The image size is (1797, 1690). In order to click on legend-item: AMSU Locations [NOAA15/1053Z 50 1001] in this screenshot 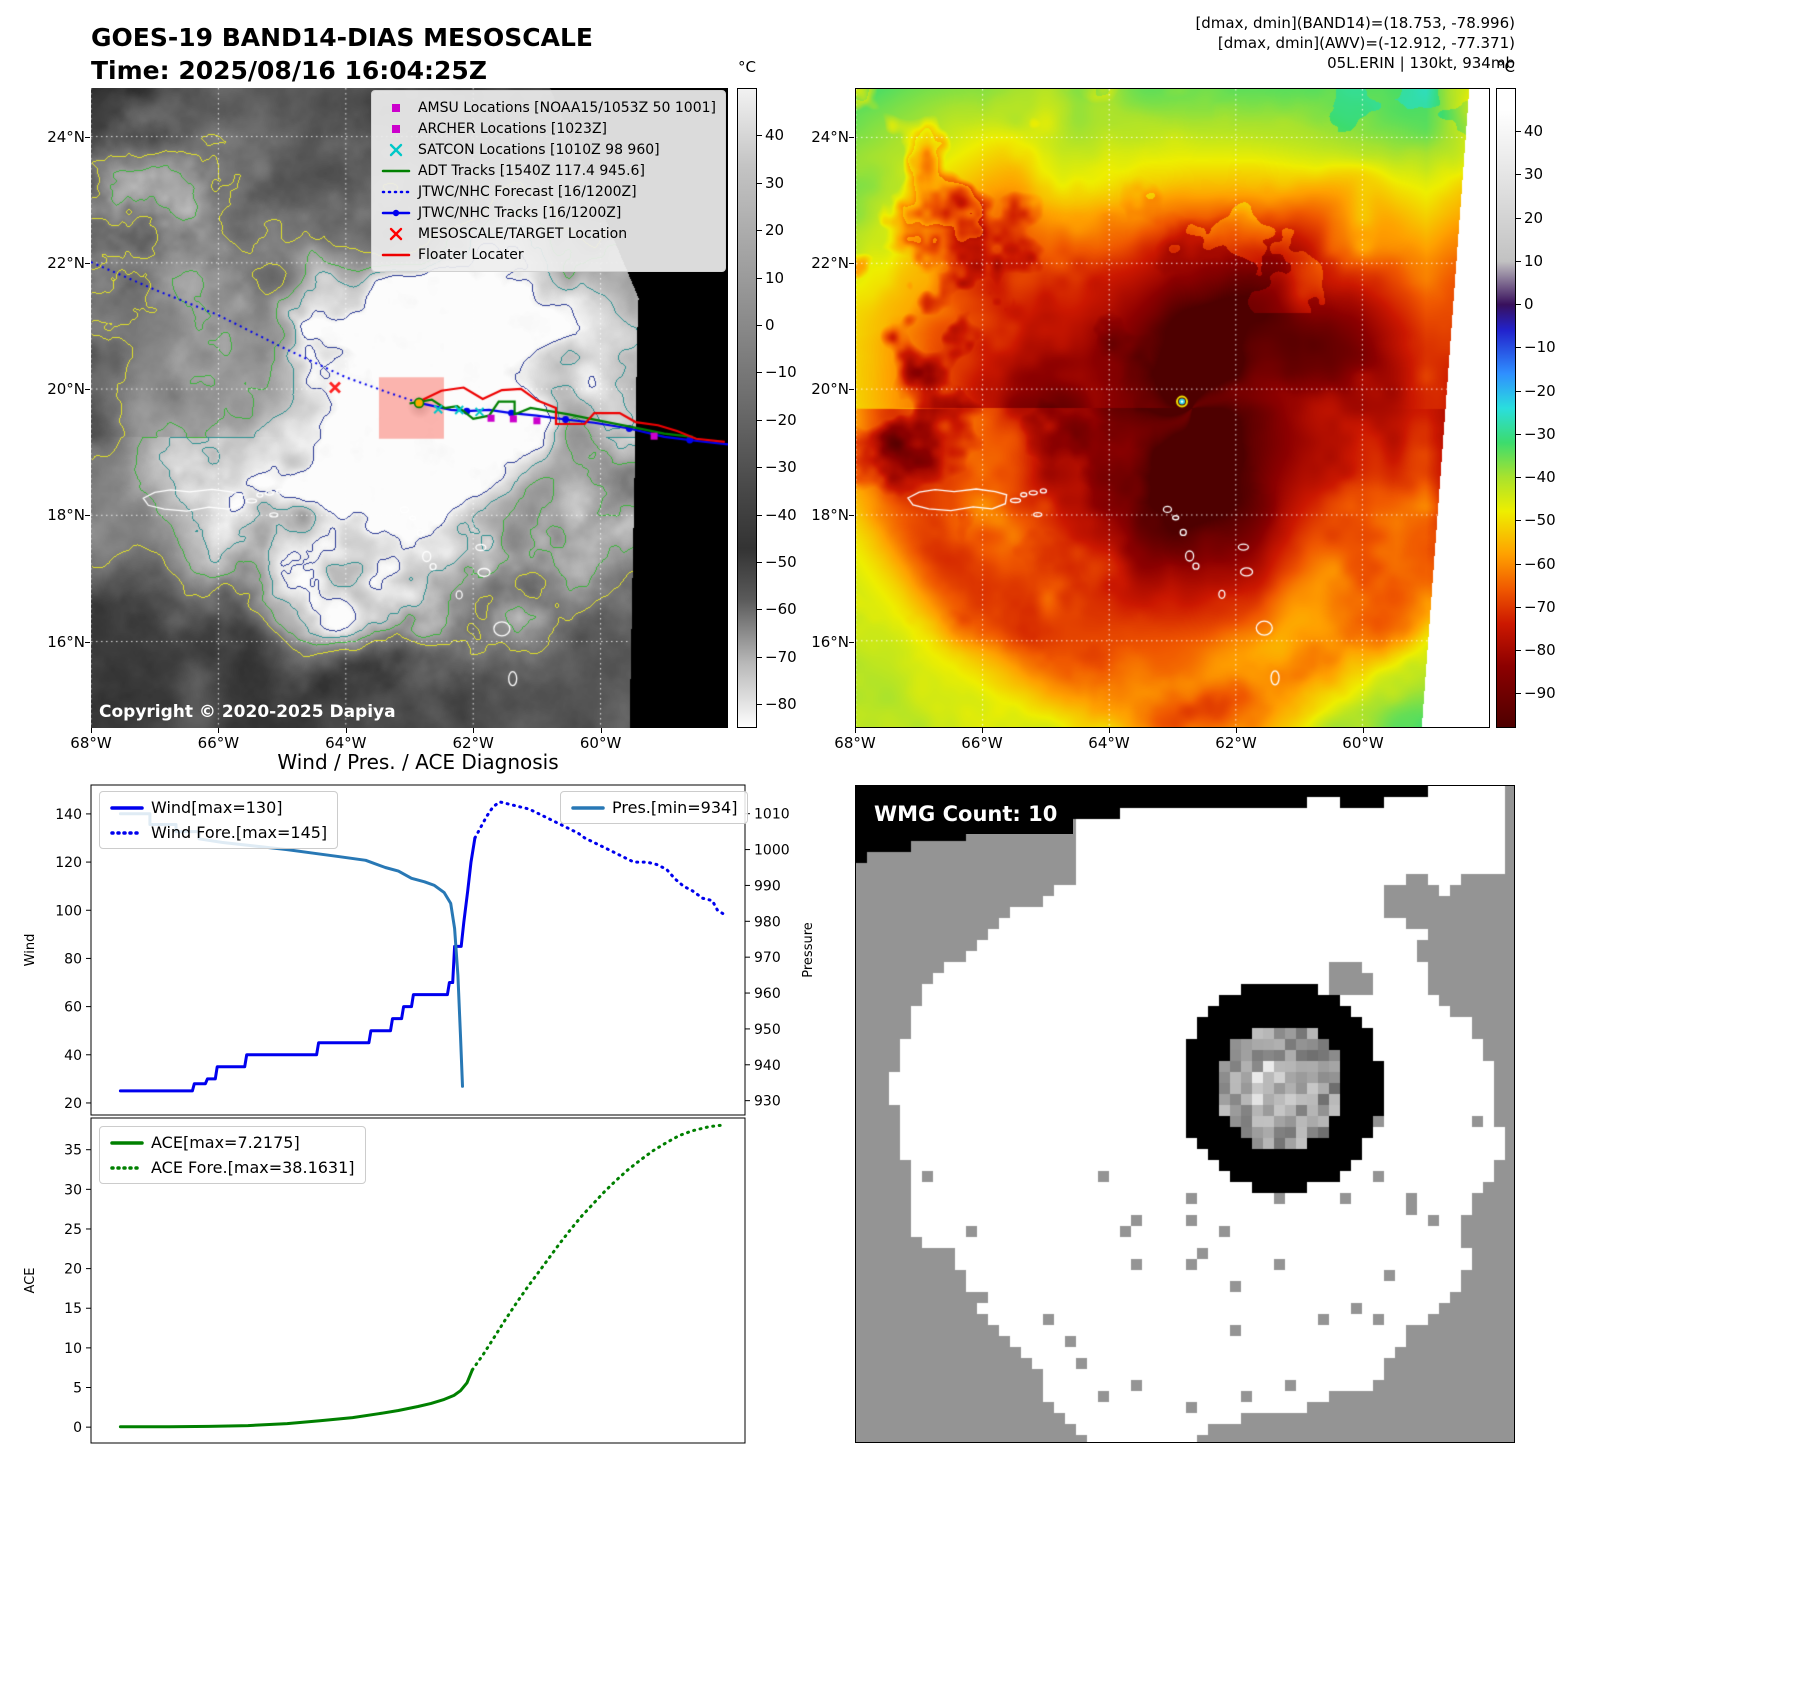, I will do `click(548, 107)`.